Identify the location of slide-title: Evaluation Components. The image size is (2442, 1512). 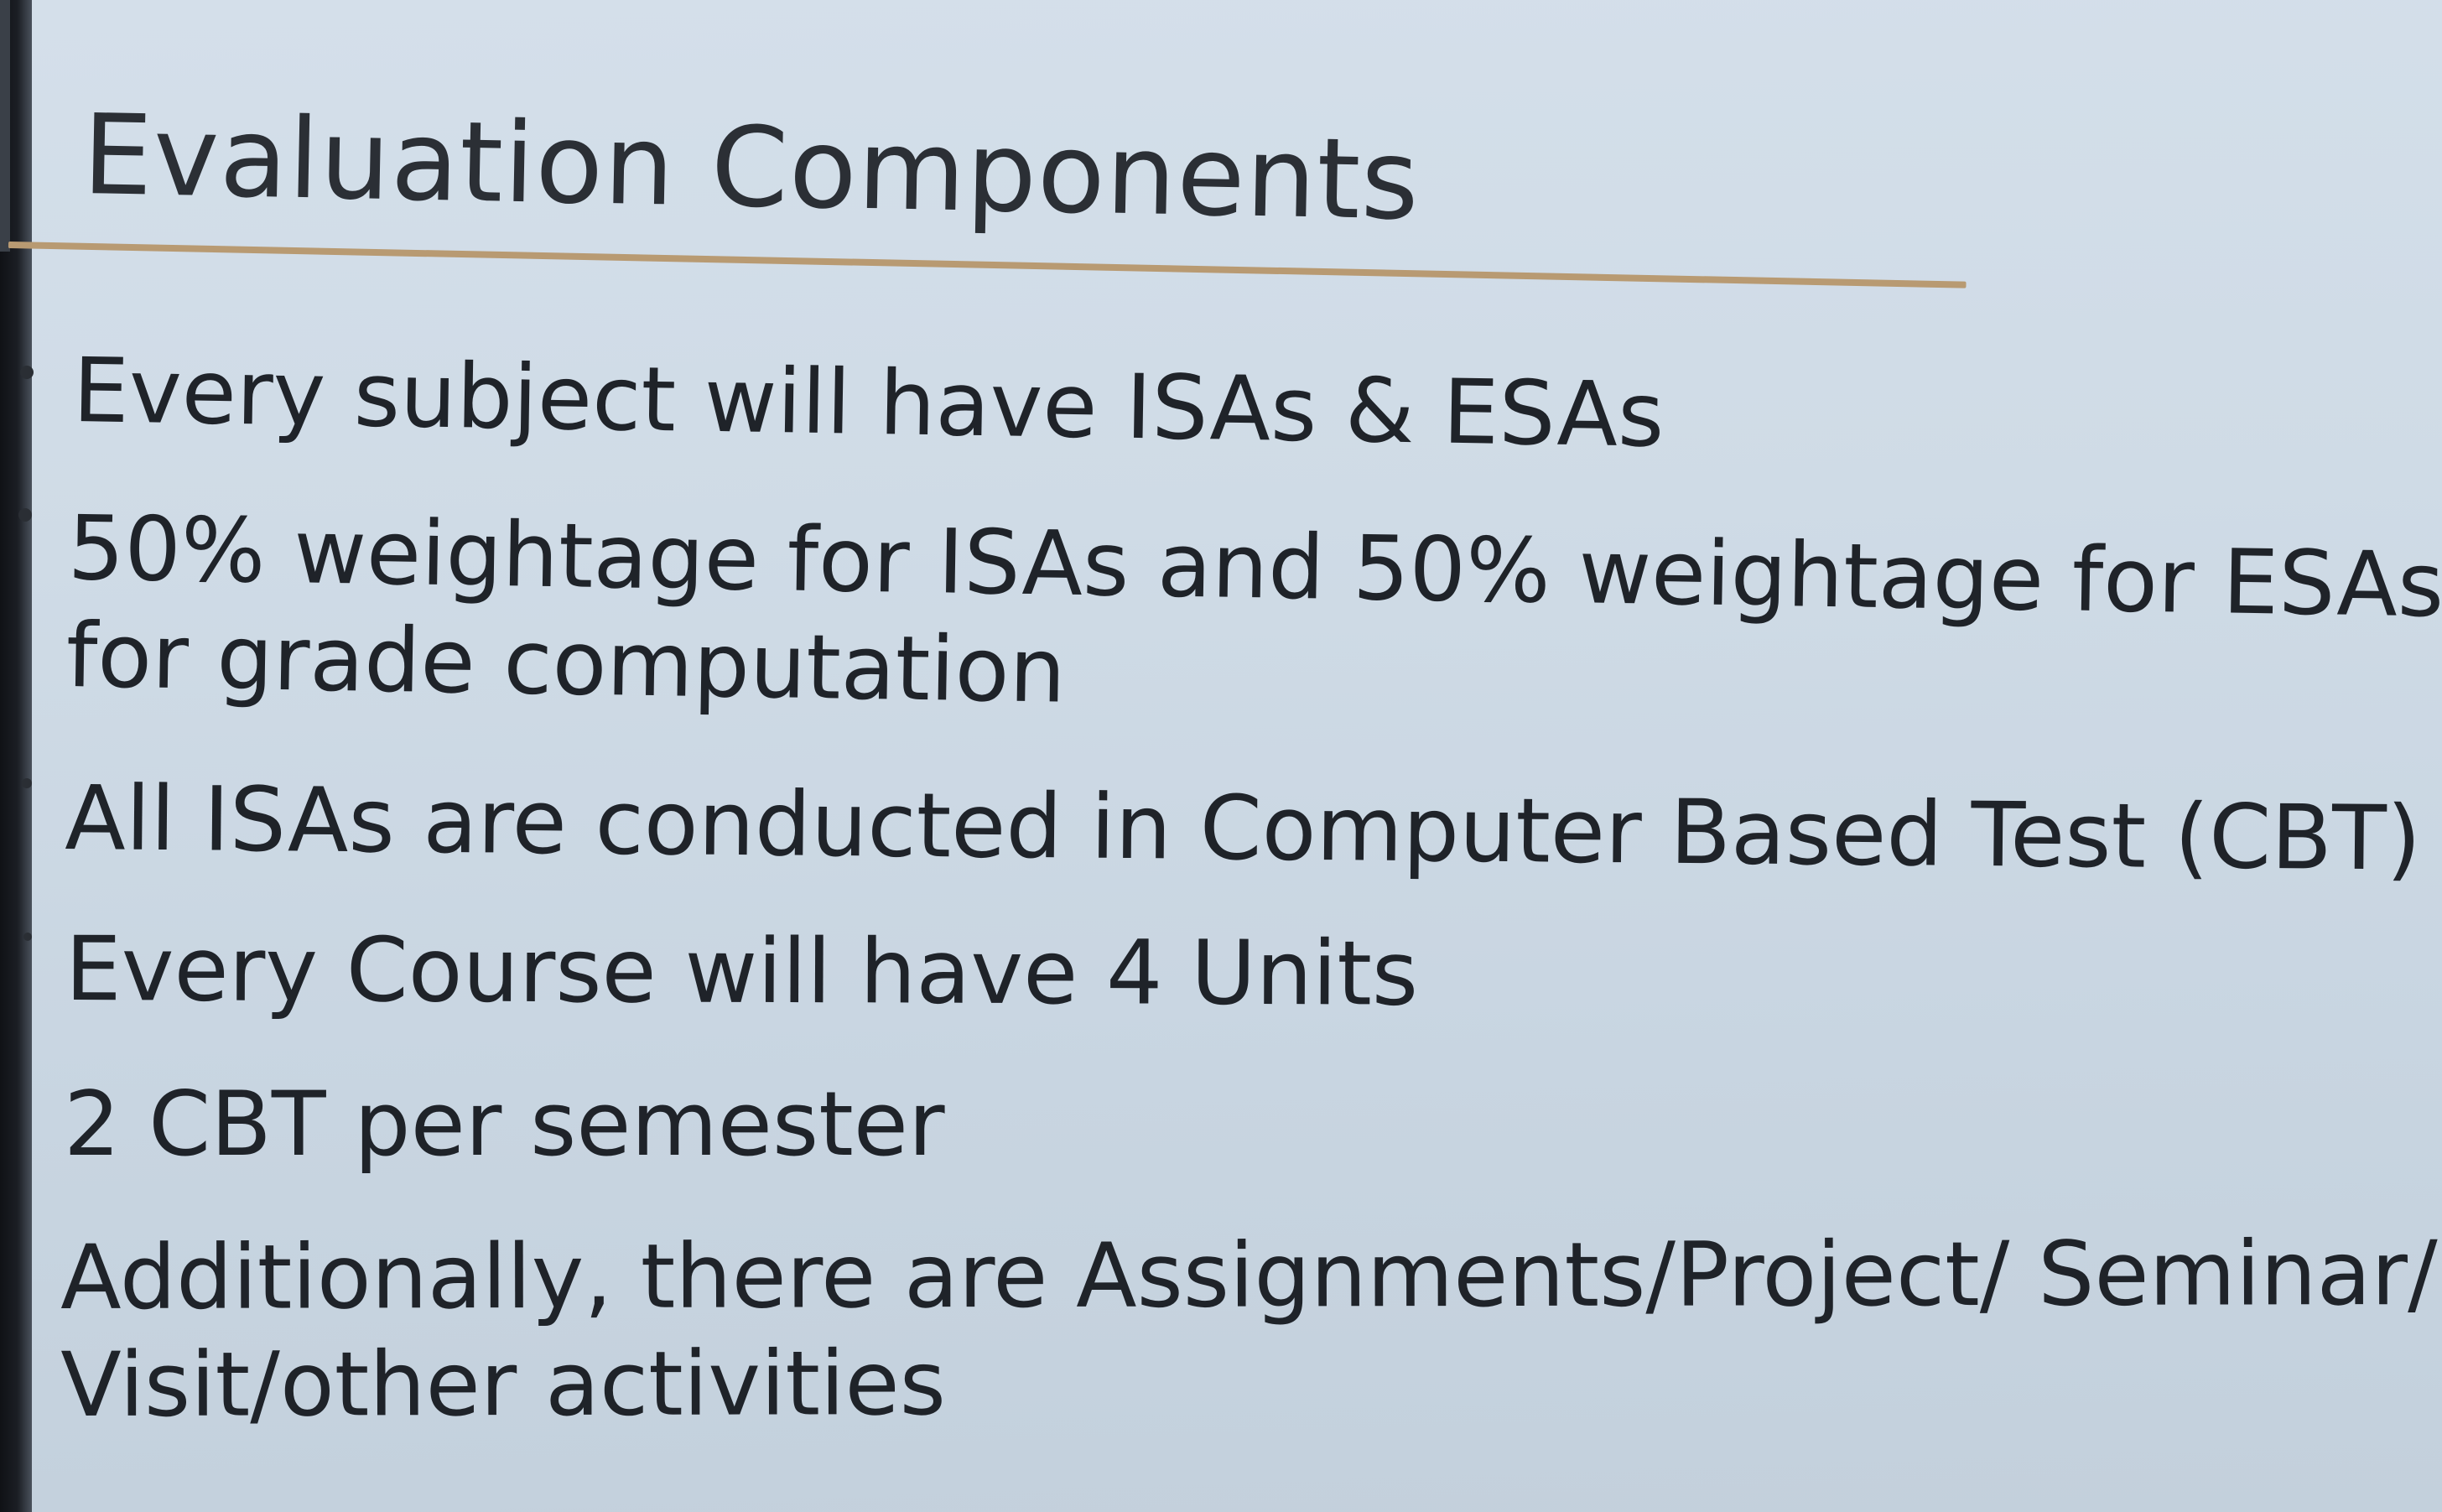
(751, 168).